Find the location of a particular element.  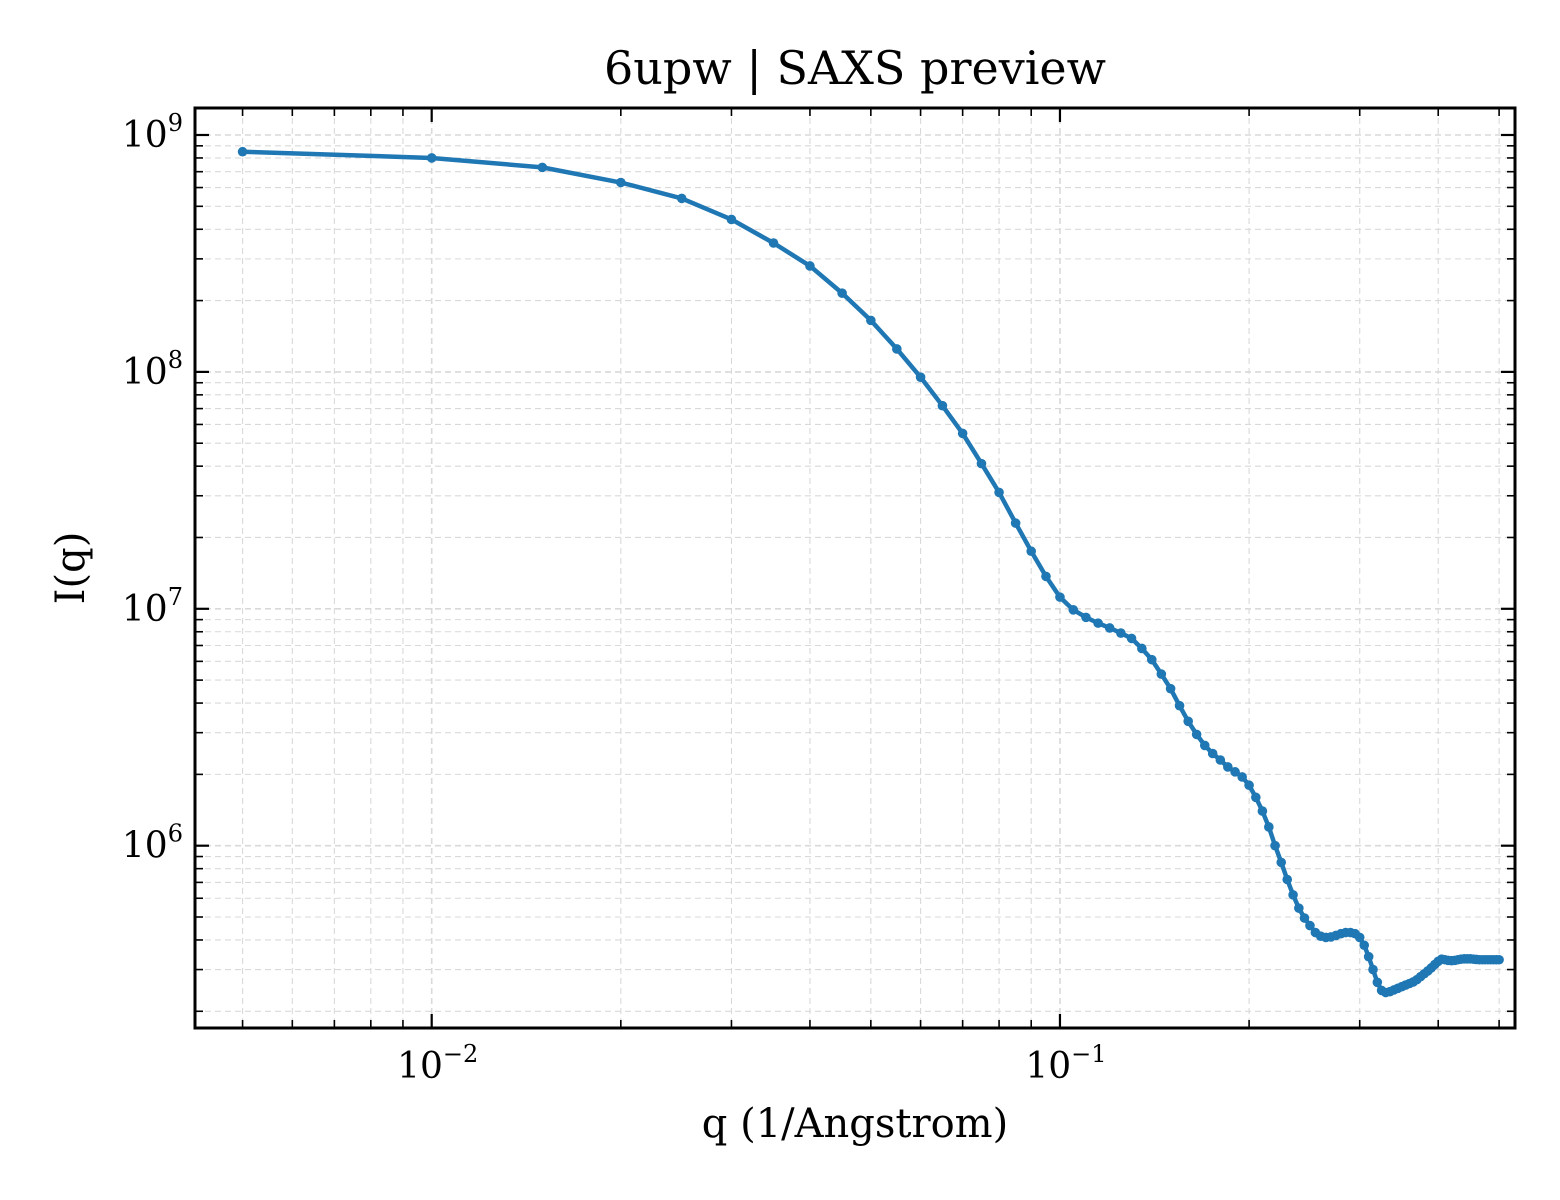

x-tick-labels: 10⁻² 10⁻¹ is located at coordinates (751, 1063).